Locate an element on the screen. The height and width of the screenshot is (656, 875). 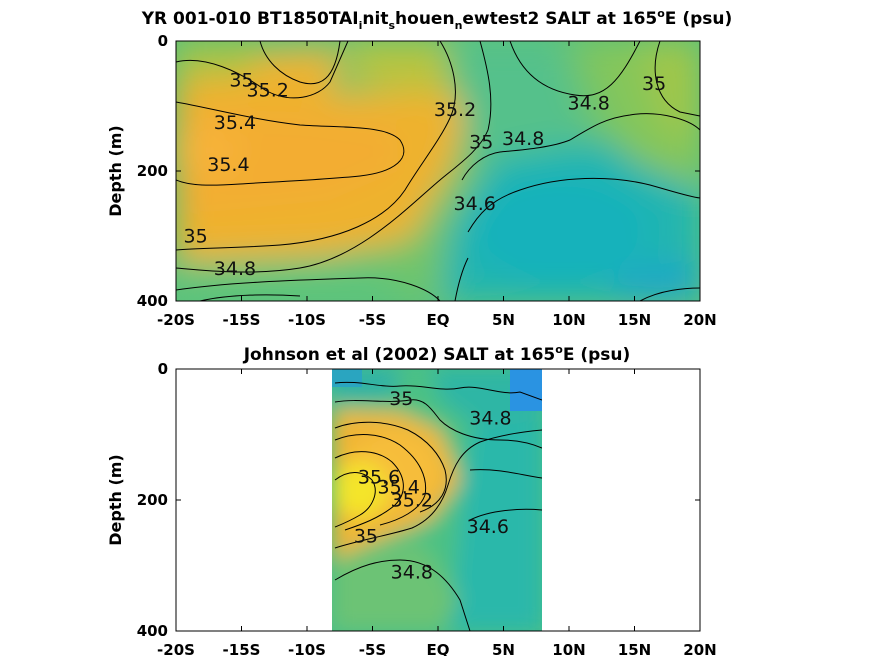
top-x-tick-label: 20N is located at coordinates (699, 320).